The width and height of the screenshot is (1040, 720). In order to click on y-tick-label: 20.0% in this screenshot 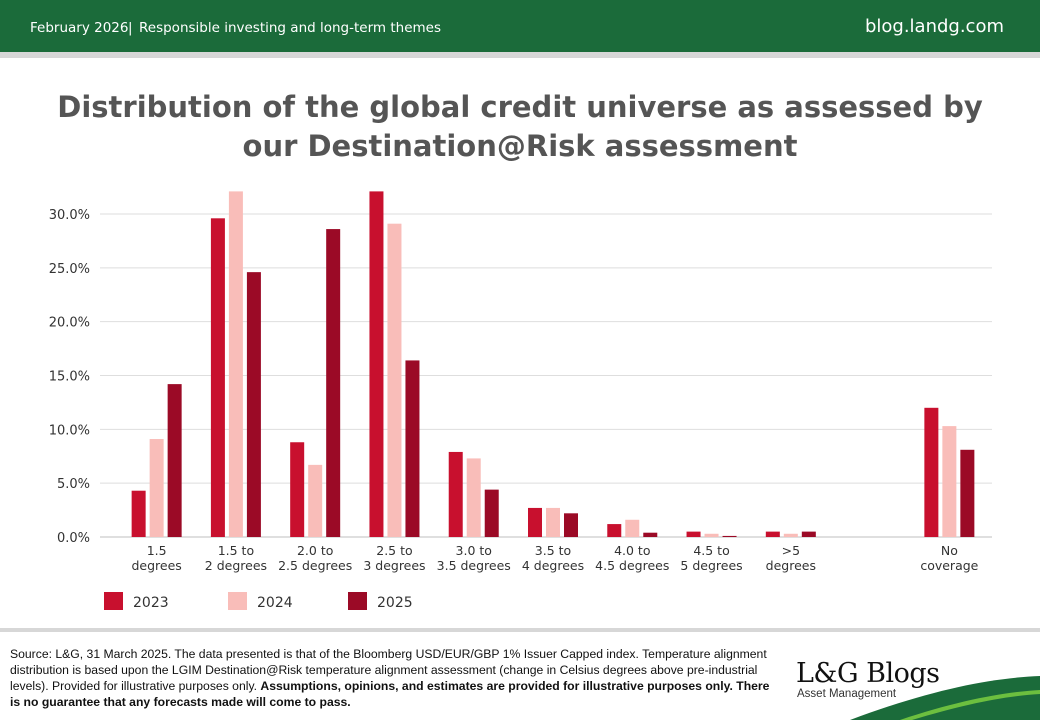, I will do `click(69, 323)`.